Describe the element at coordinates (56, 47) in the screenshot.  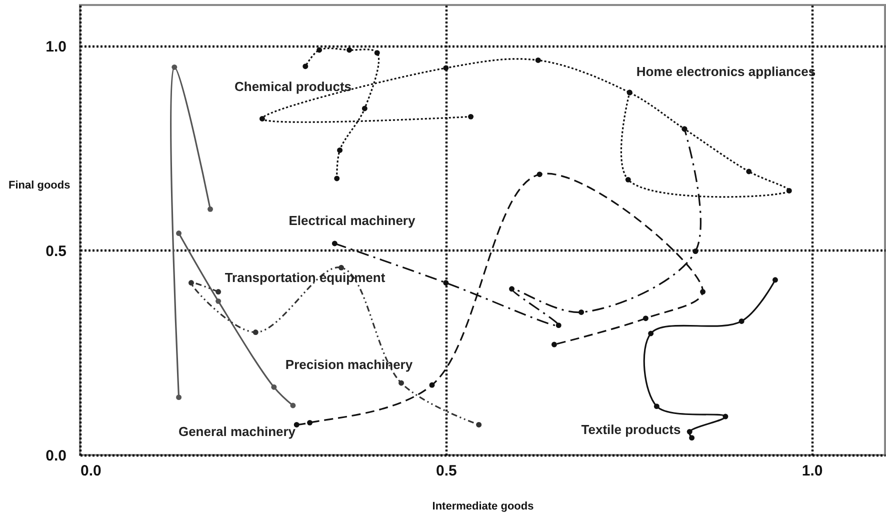
I see `y-tick-label: 1.0` at that location.